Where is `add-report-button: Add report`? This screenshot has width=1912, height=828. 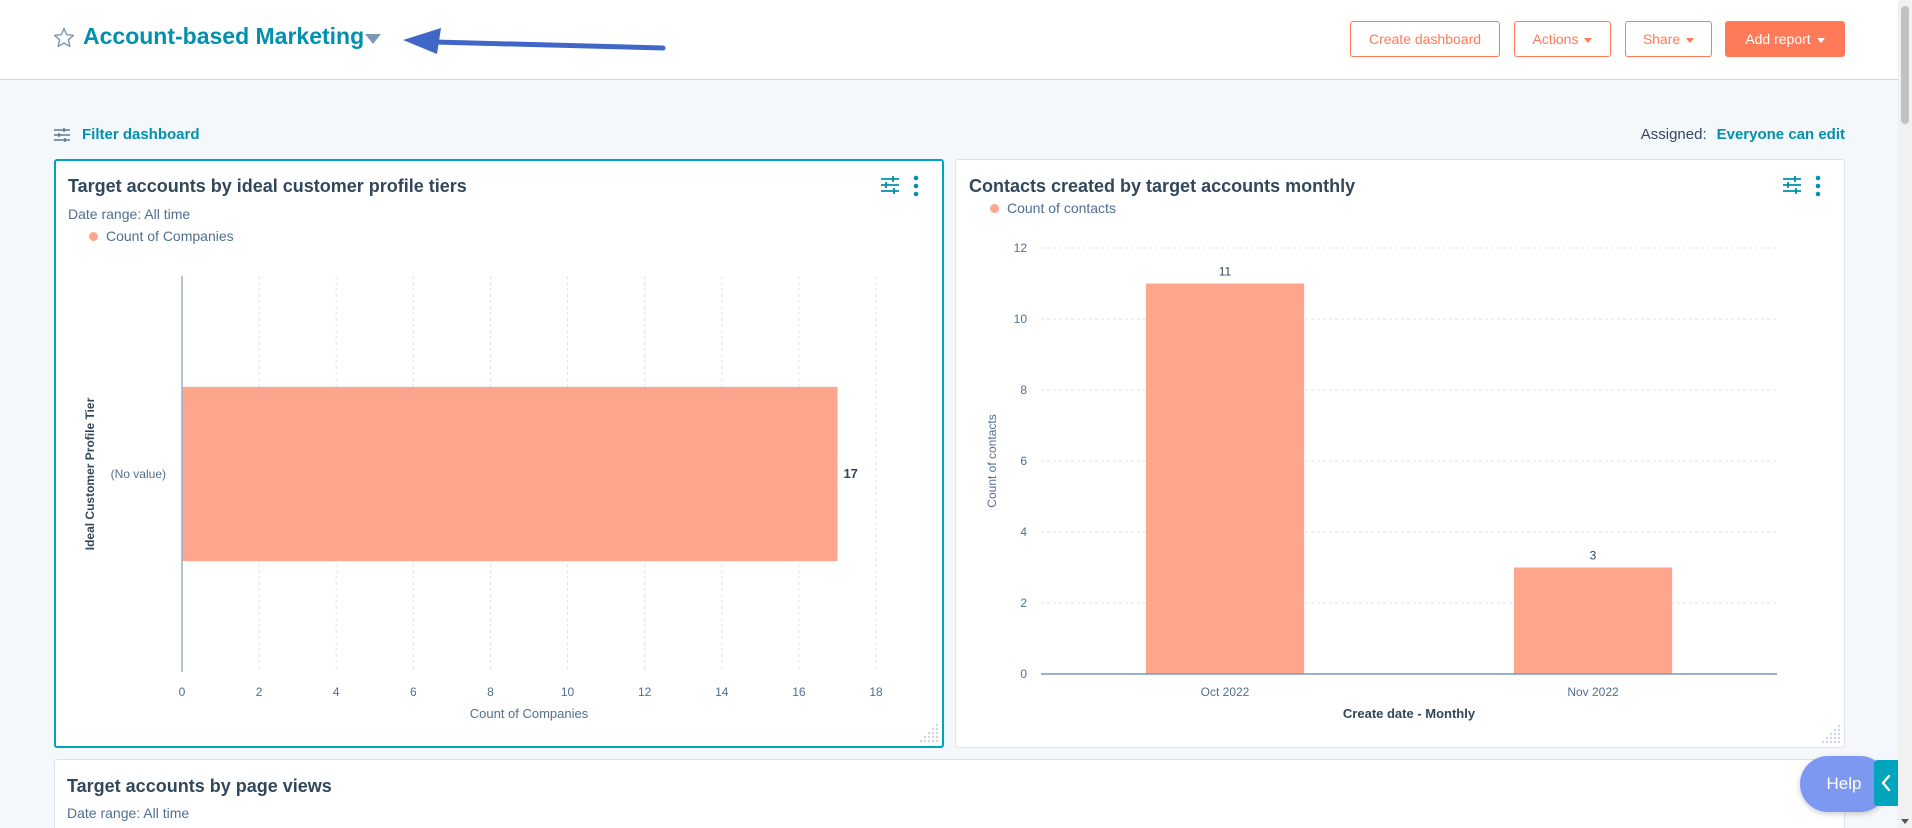
add-report-button: Add report is located at coordinates (1785, 39).